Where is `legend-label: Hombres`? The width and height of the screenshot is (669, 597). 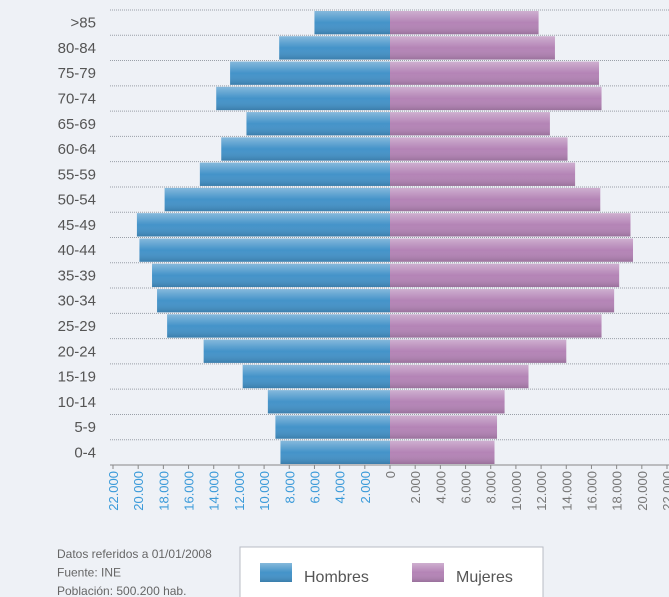 legend-label: Hombres is located at coordinates (336, 577).